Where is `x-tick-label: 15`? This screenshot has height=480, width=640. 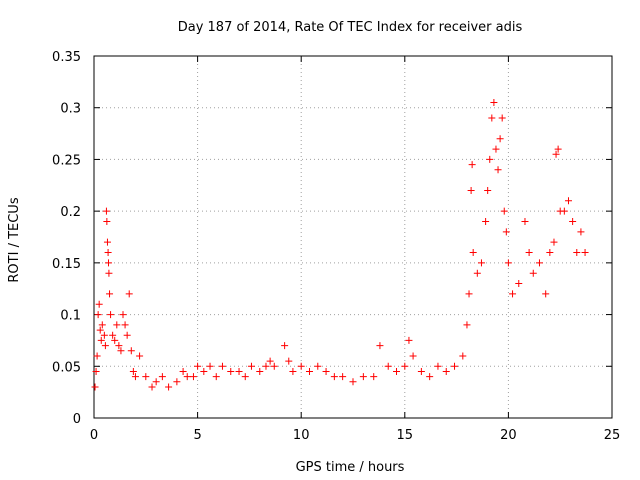 x-tick-label: 15 is located at coordinates (405, 435).